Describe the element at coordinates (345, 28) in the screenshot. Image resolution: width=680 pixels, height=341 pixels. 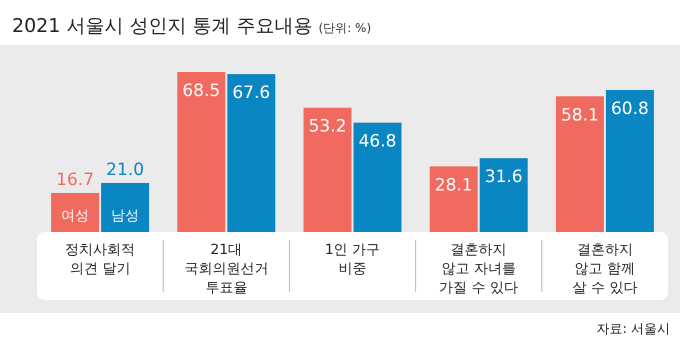
I see `subtitle: (단위: %)` at that location.